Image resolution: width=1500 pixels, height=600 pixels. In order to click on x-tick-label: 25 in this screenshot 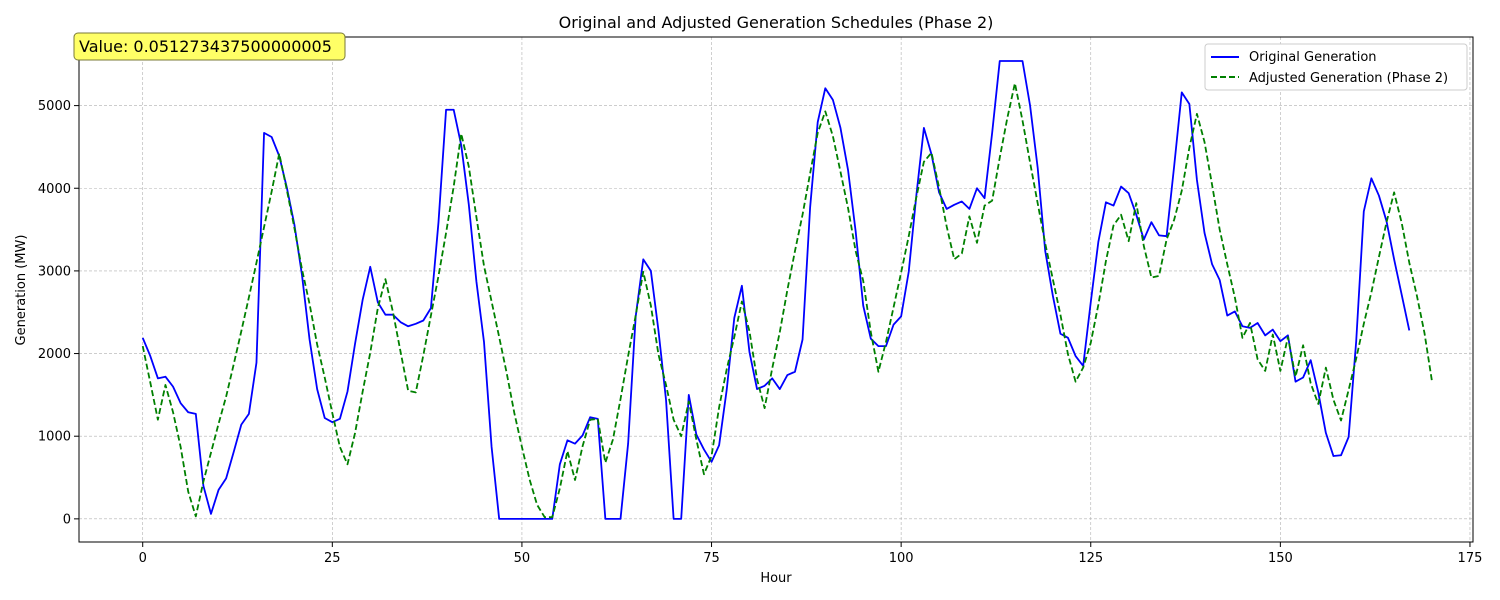, I will do `click(332, 558)`.